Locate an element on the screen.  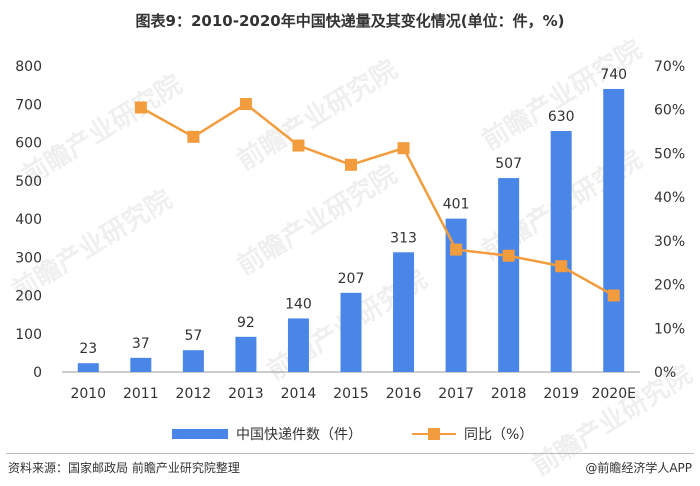
x-tick-label: 2015 is located at coordinates (351, 394).